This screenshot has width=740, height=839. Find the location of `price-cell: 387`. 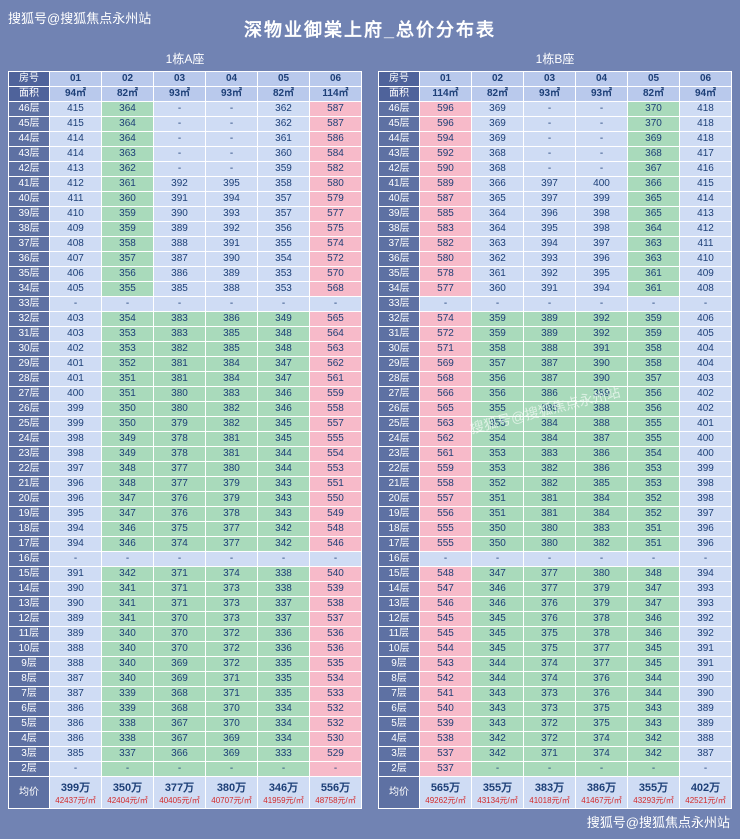

price-cell: 387 is located at coordinates (601, 439).